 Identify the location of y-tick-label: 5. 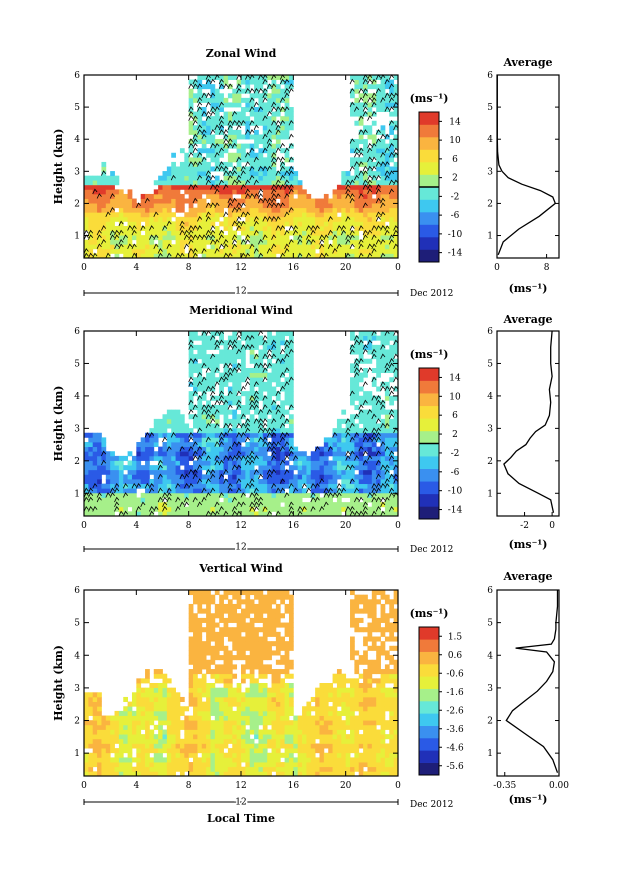
(77, 108).